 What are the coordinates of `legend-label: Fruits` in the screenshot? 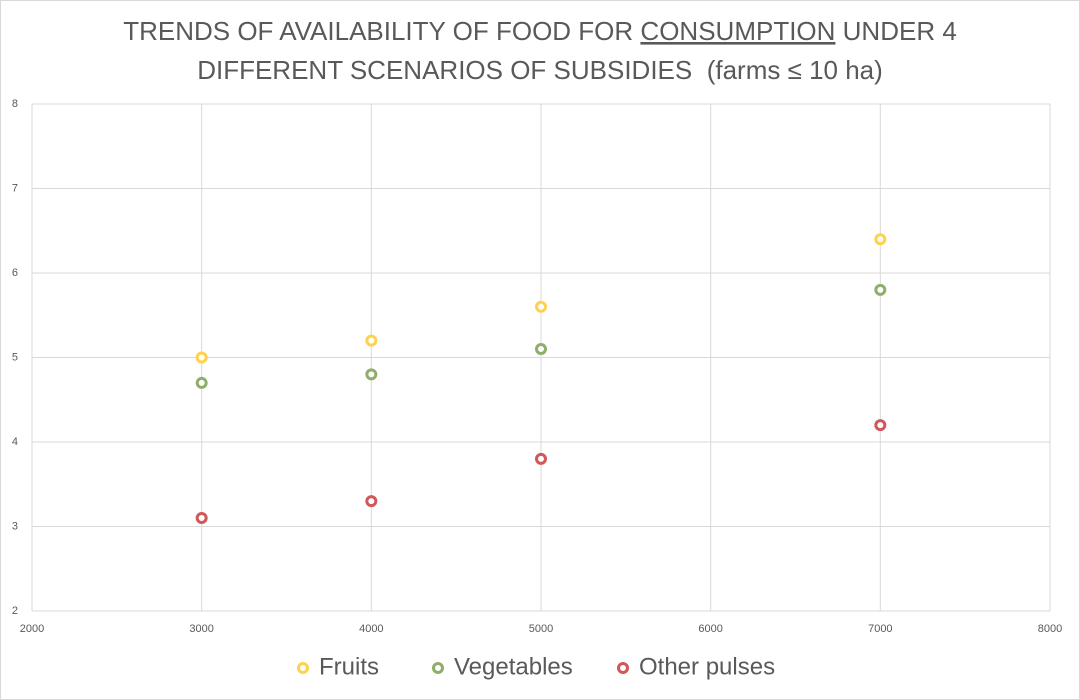 It's located at (349, 666).